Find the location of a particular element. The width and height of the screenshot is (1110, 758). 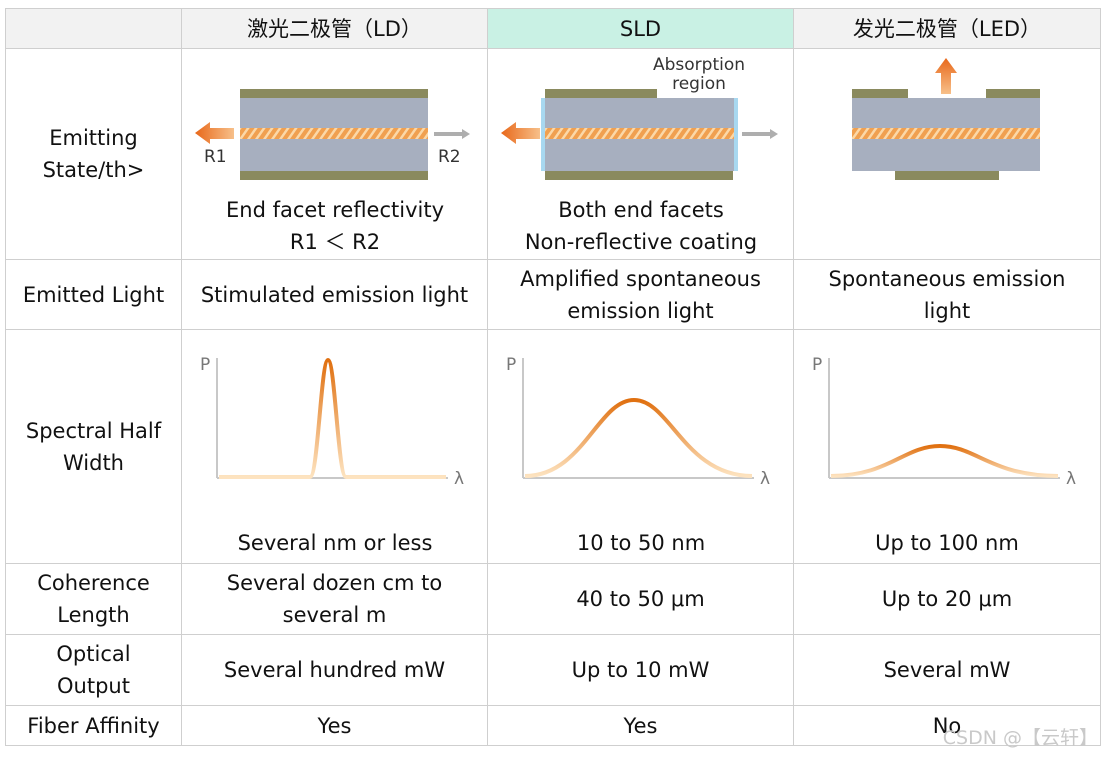

watermark: CSDN @【云轩】 is located at coordinates (1020, 738).